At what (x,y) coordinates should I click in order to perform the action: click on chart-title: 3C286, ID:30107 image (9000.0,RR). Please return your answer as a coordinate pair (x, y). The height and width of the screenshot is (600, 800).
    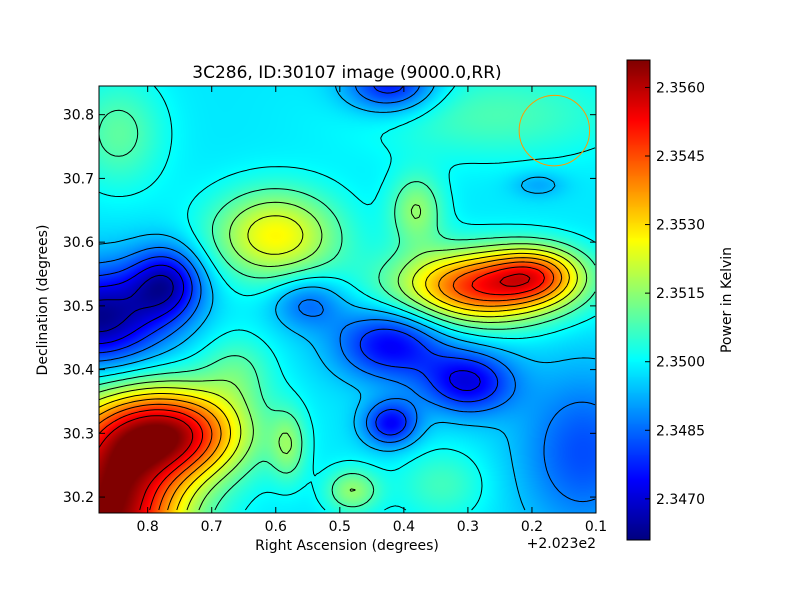
    Looking at the image, I should click on (346, 73).